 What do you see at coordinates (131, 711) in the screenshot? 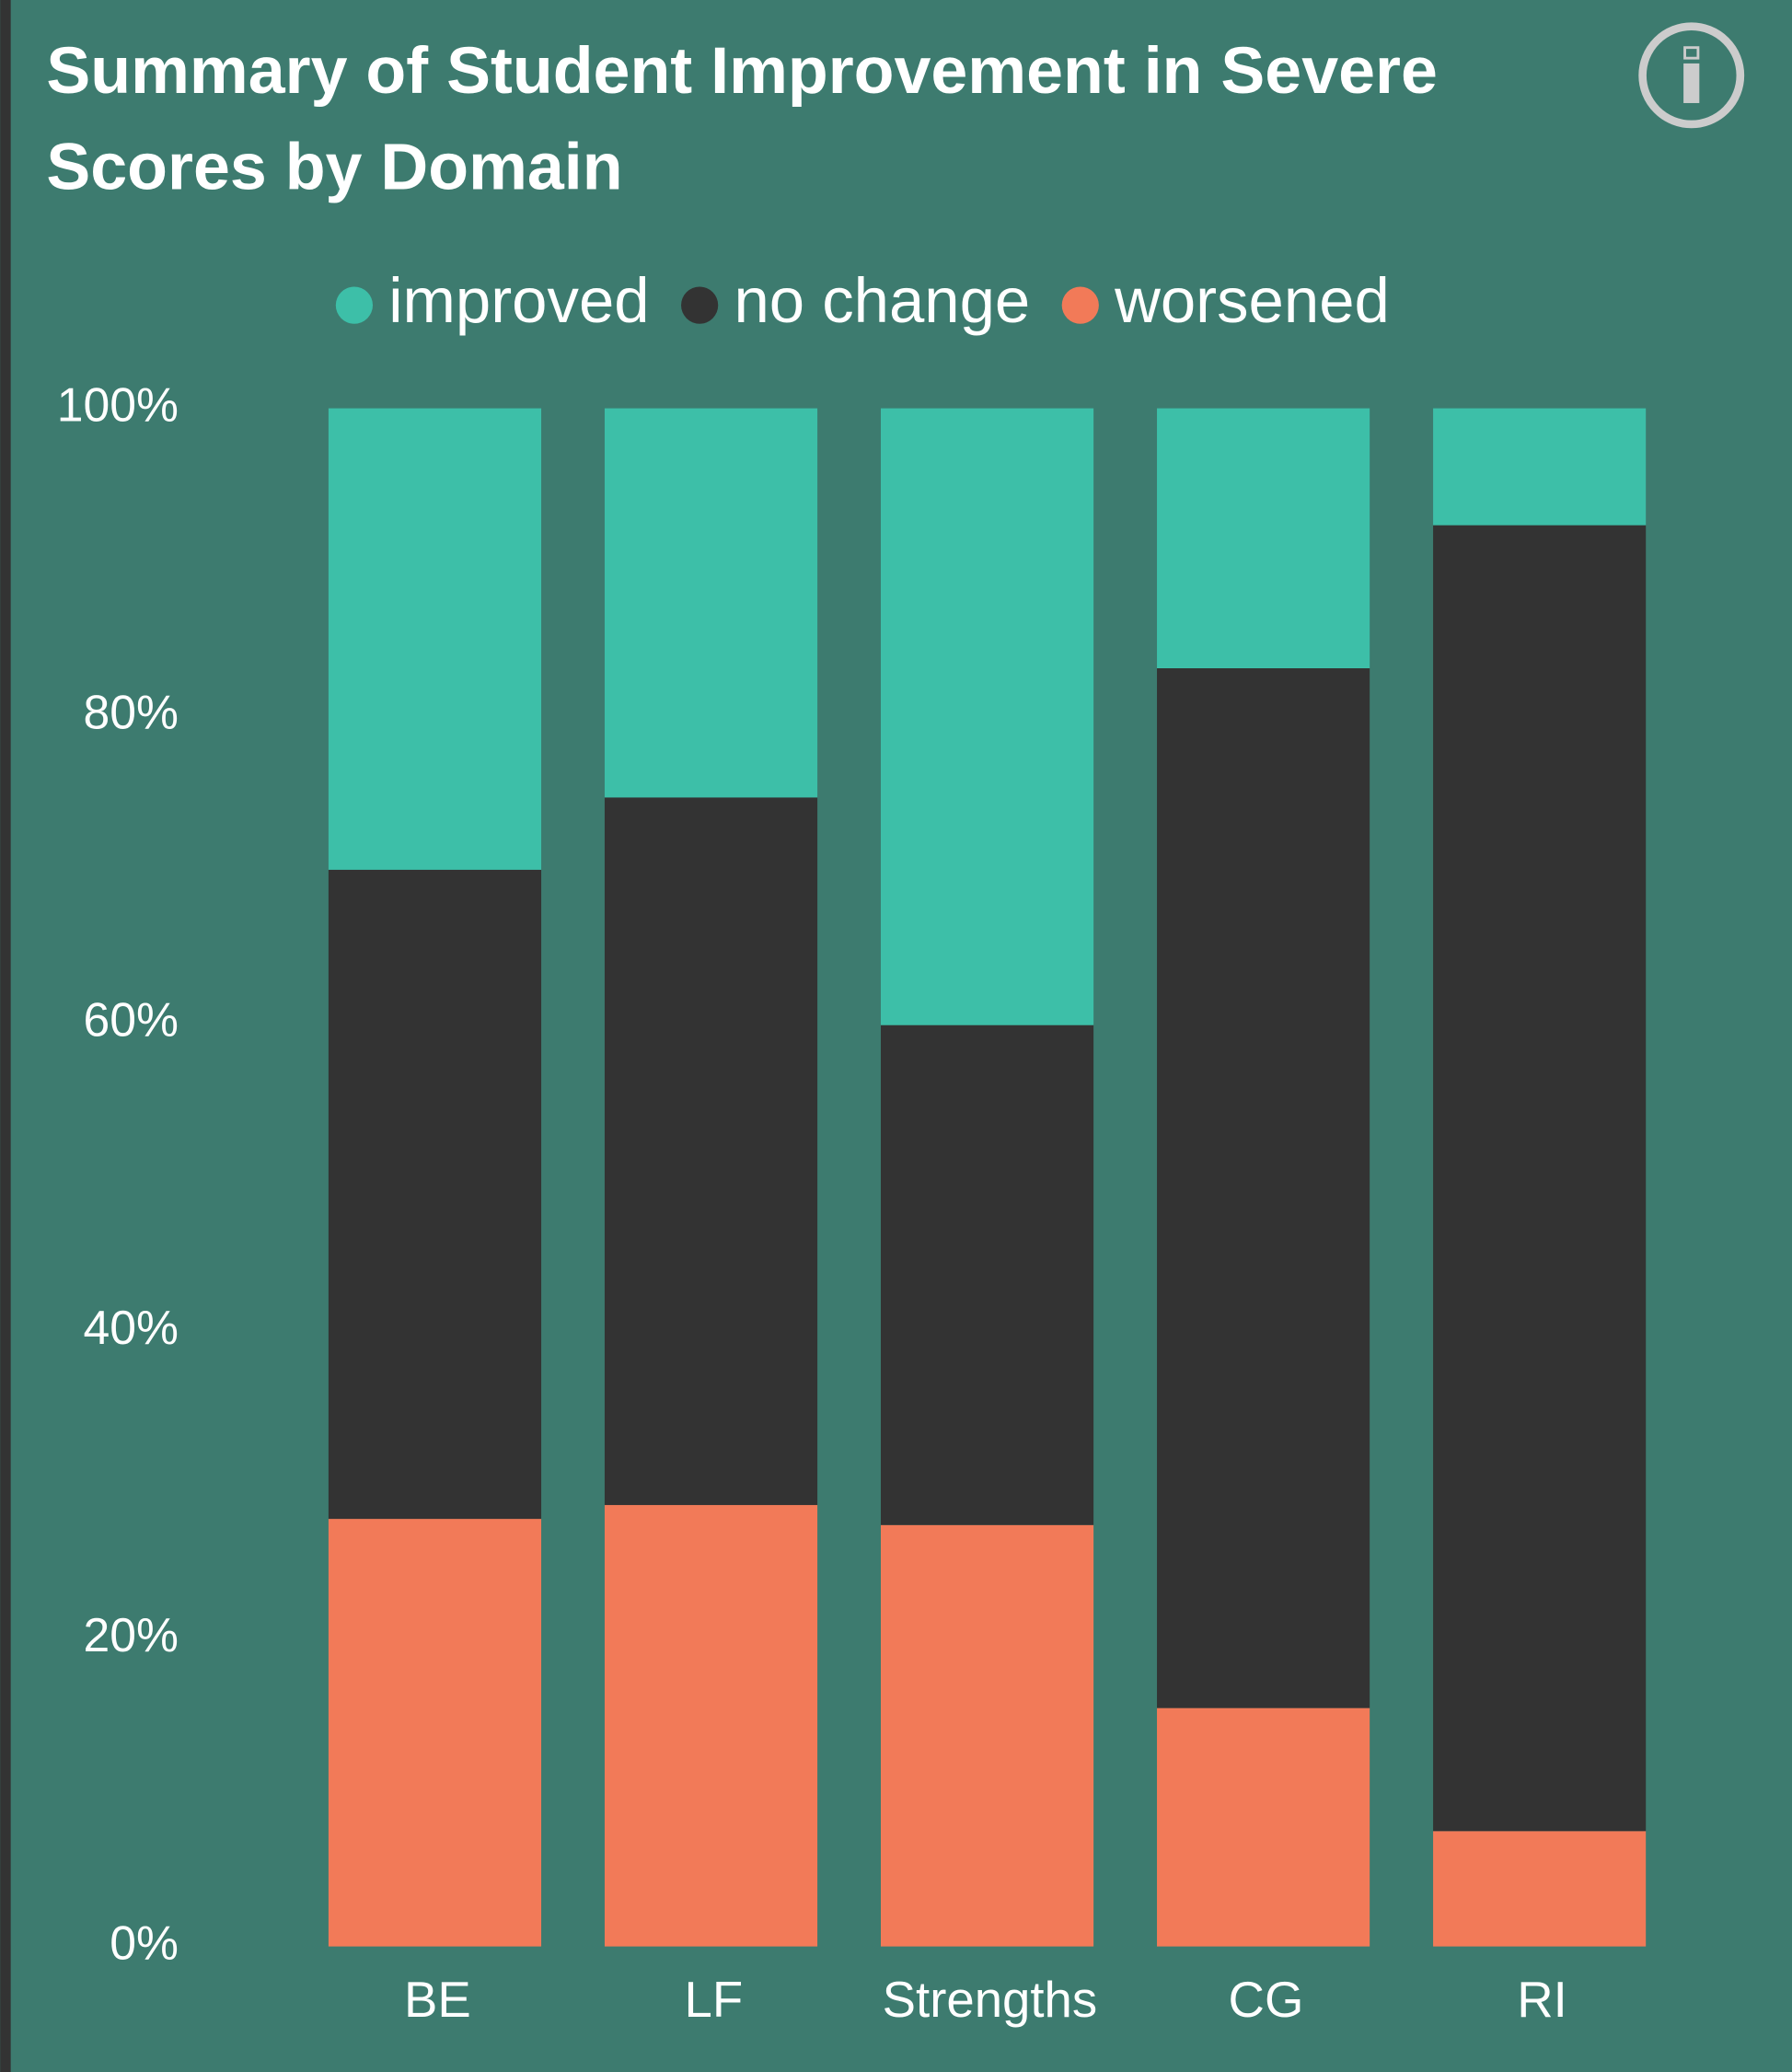
I see `y-tick-label: 80%` at bounding box center [131, 711].